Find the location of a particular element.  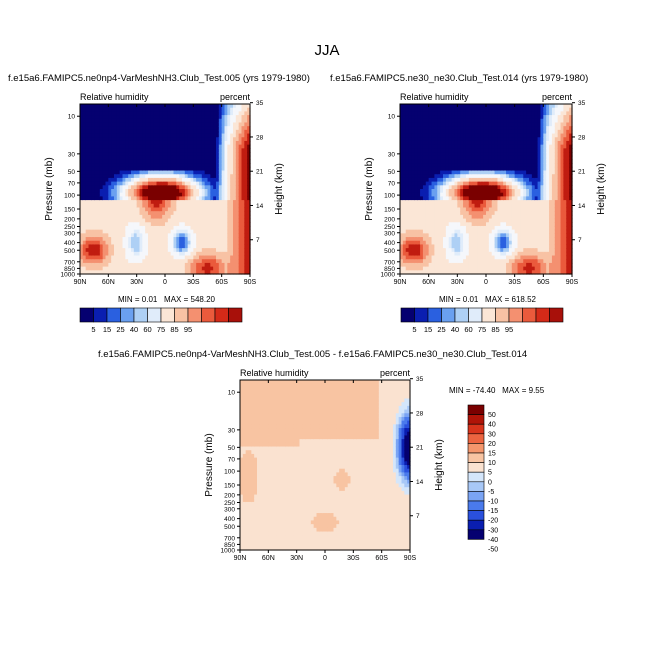

panel-1-y-tick-label: 10 is located at coordinates (72, 117).